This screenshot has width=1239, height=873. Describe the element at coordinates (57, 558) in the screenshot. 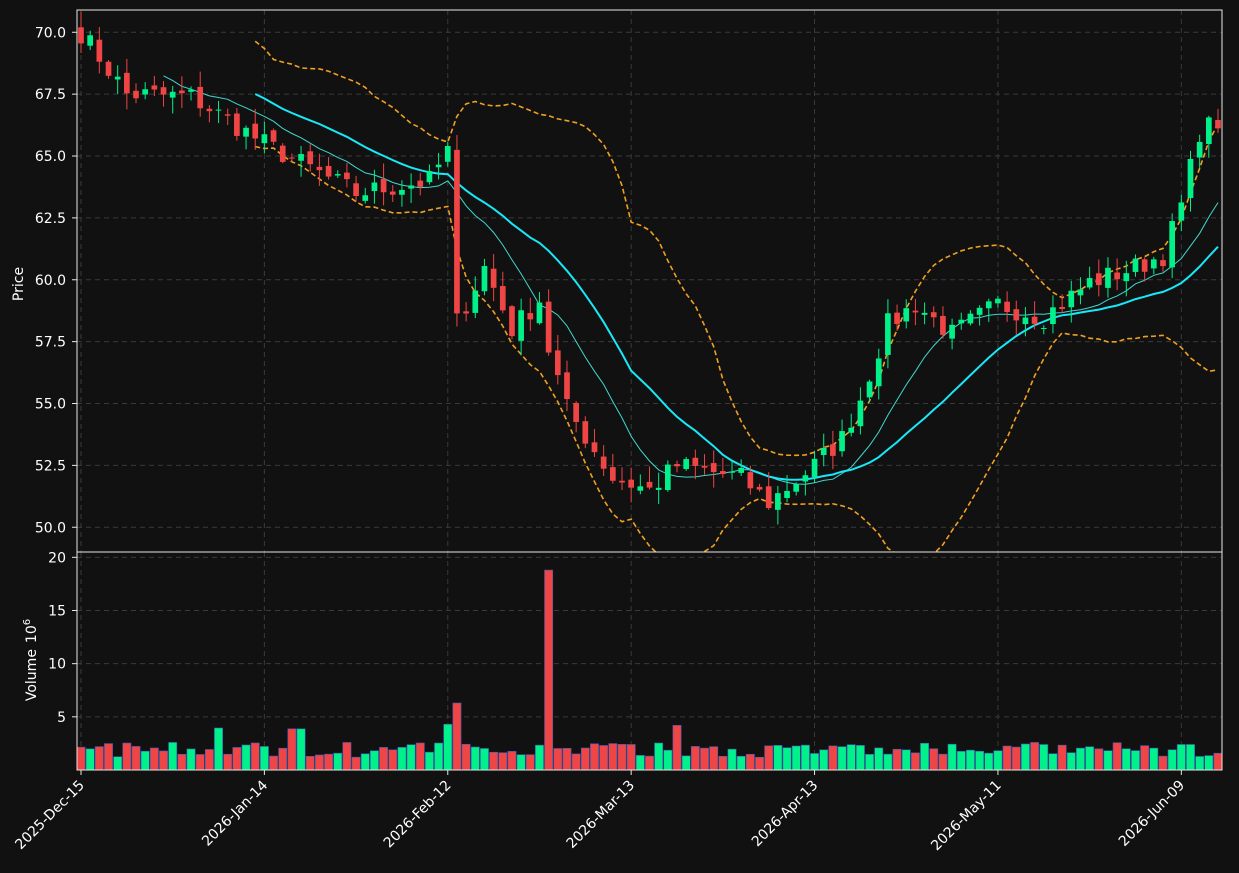

I see `volume-y-tick-label: 20` at that location.